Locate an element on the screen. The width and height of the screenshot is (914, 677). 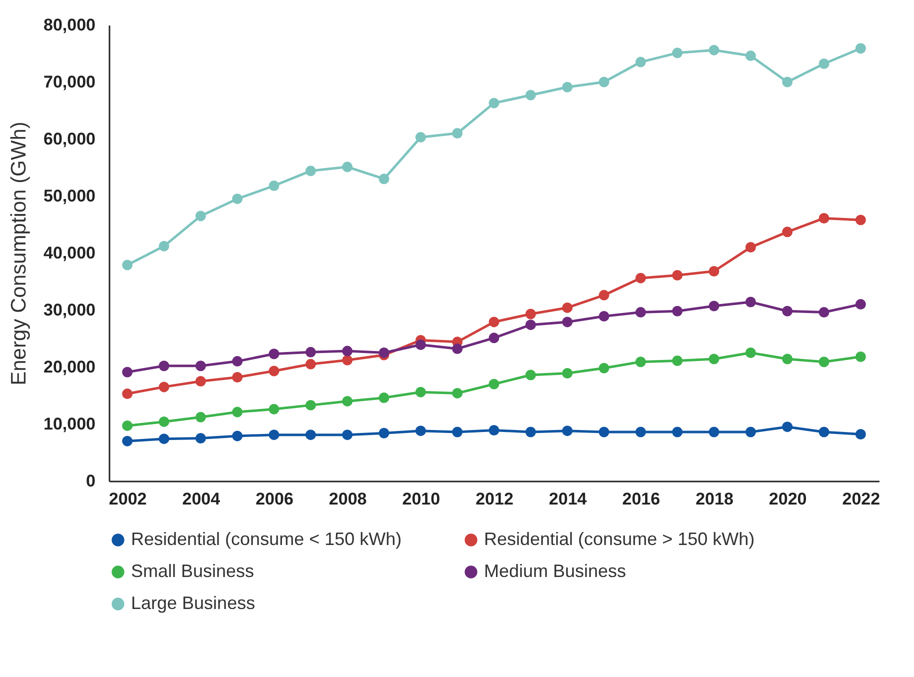
y-tick-label: 50,000 is located at coordinates (70, 196).